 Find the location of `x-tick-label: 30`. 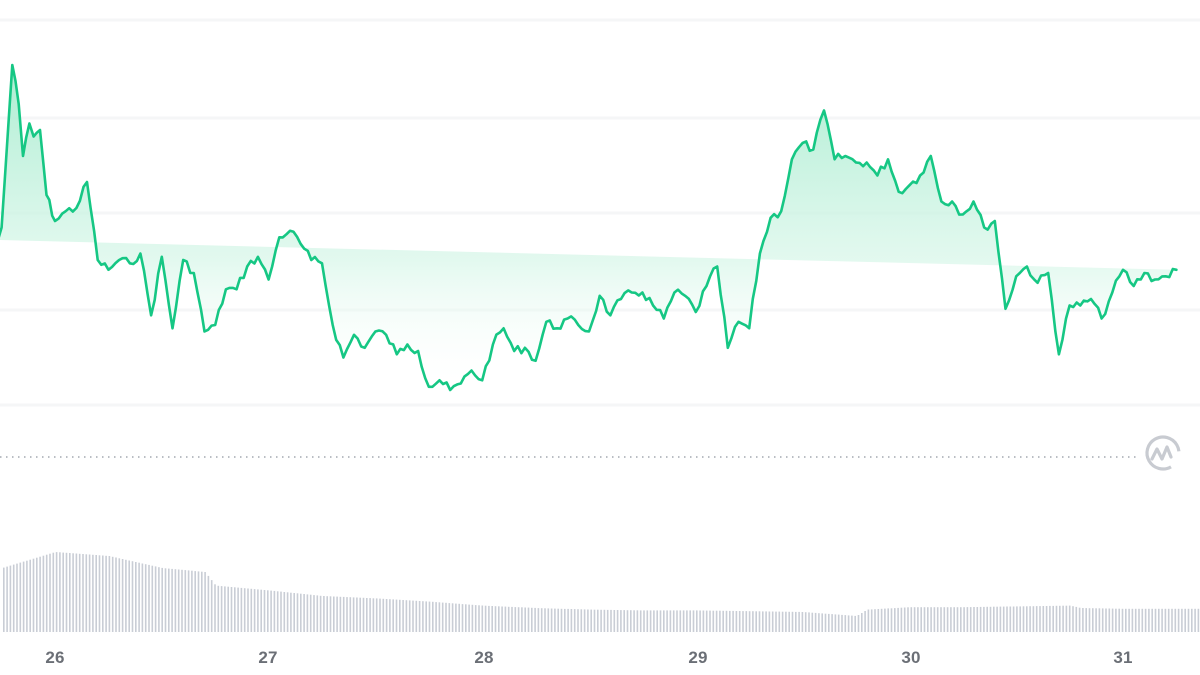

x-tick-label: 30 is located at coordinates (911, 657).